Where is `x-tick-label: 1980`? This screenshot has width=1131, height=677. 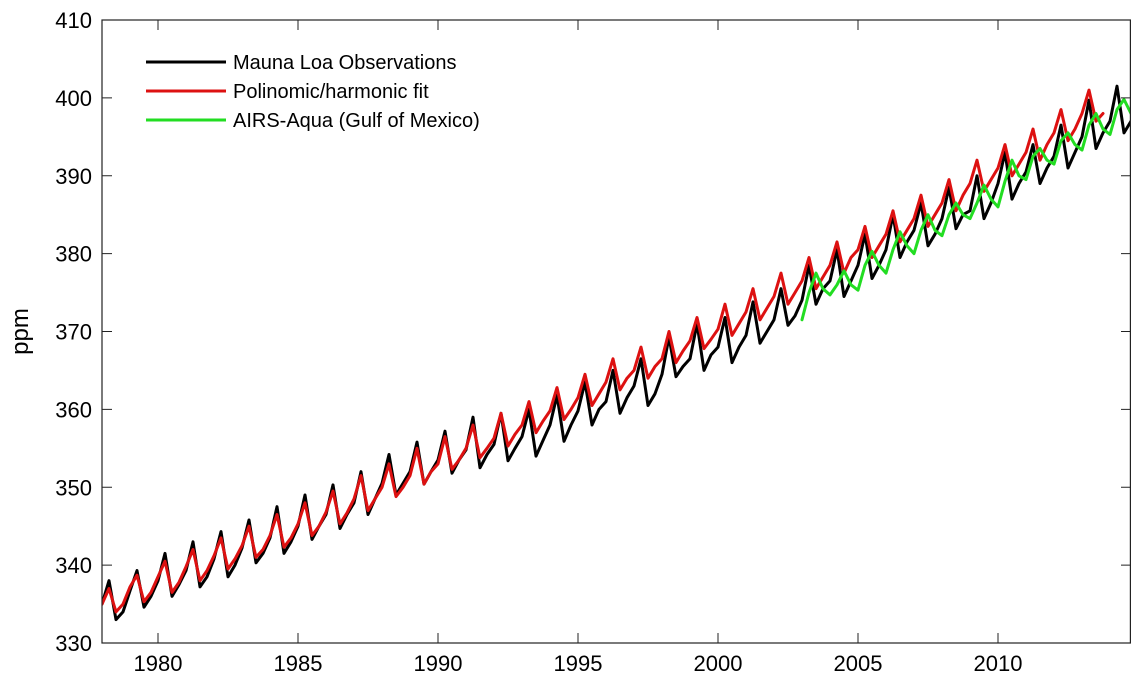
x-tick-label: 1980 is located at coordinates (158, 663).